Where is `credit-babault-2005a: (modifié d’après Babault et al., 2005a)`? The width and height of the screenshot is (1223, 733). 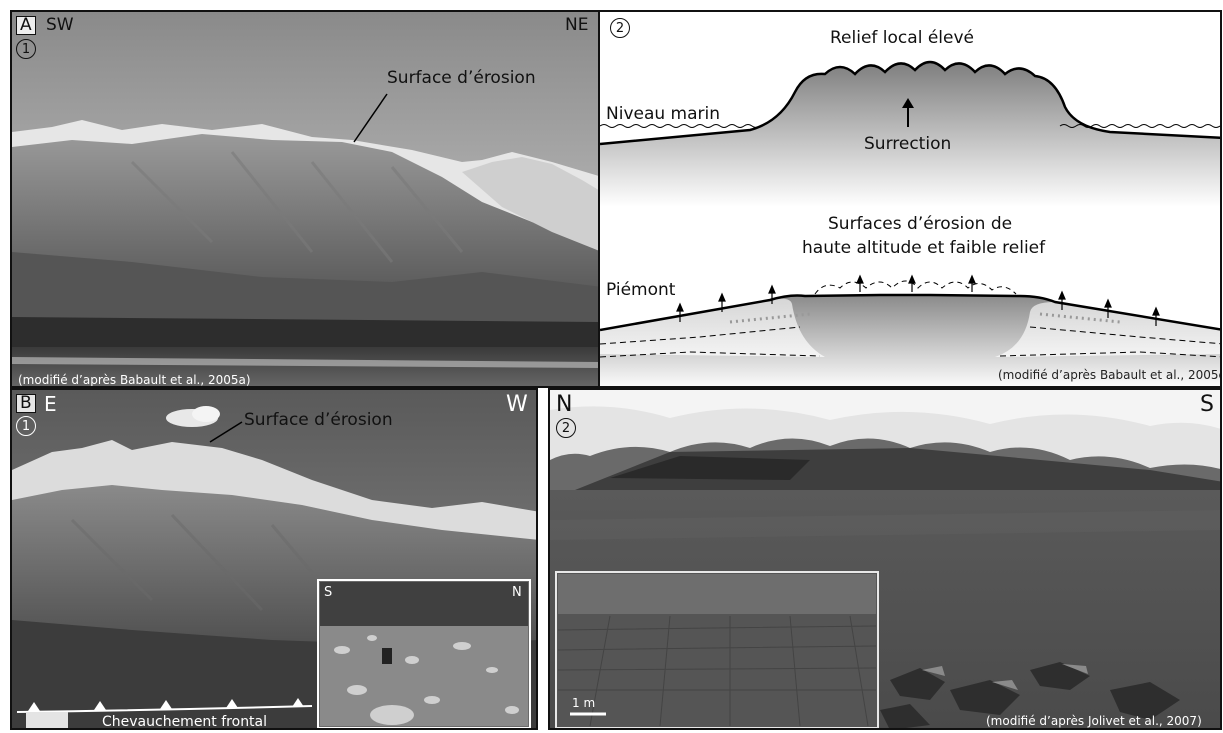
credit-babault-2005a: (modifié d’après Babault et al., 2005a) is located at coordinates (134, 380).